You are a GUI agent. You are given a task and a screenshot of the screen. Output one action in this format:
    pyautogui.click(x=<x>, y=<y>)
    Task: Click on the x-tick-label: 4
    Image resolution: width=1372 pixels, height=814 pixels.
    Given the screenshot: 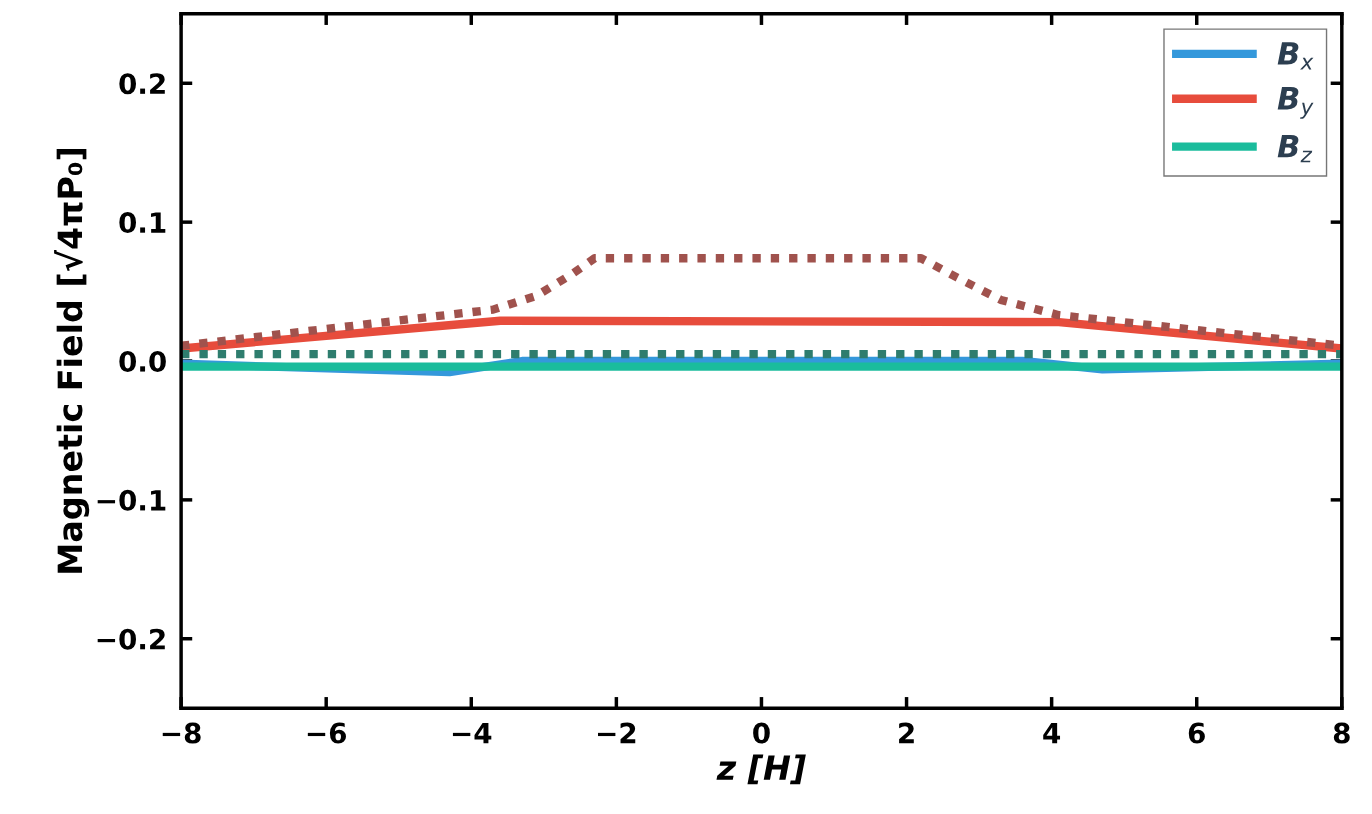 What is the action you would take?
    pyautogui.click(x=1052, y=733)
    